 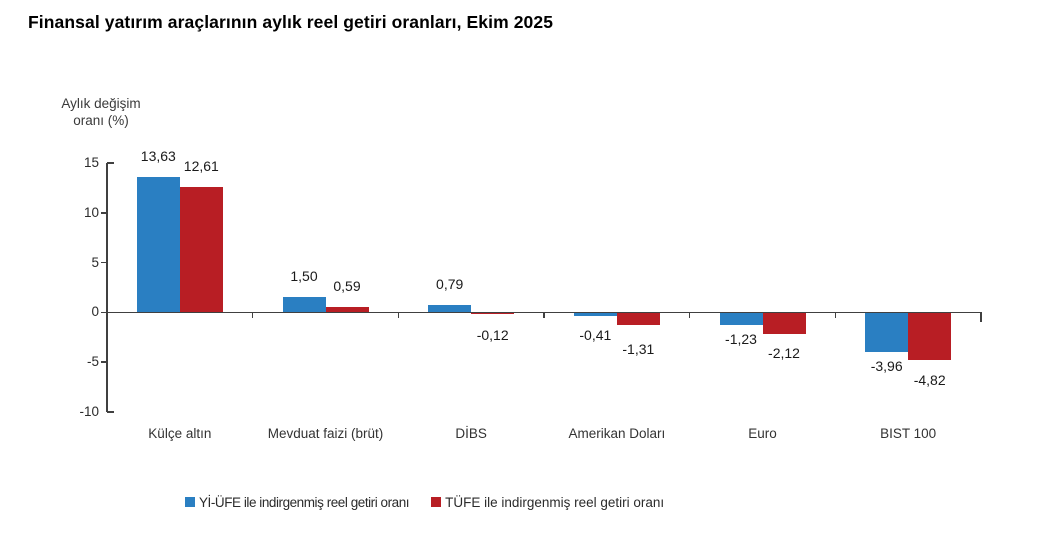 I want to click on y-tick-label: -5, so click(x=92, y=362).